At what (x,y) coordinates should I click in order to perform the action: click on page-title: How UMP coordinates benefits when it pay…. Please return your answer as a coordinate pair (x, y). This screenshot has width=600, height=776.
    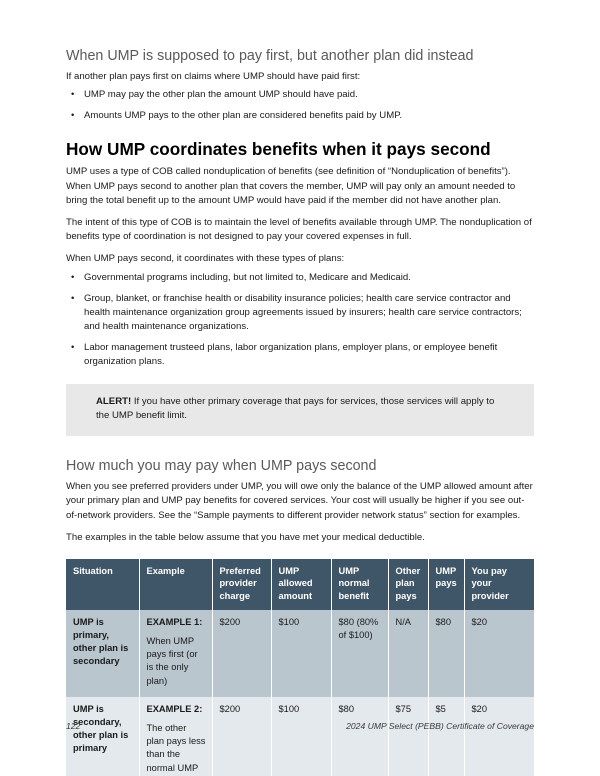
    Looking at the image, I should click on (278, 149).